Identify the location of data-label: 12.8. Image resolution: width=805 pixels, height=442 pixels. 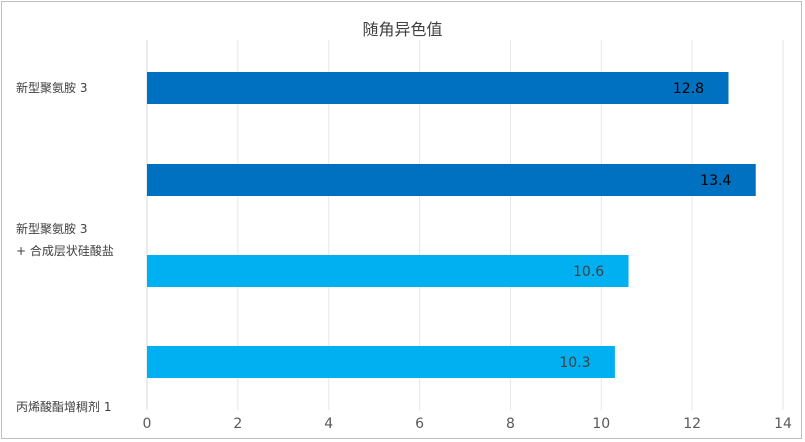
(688, 89).